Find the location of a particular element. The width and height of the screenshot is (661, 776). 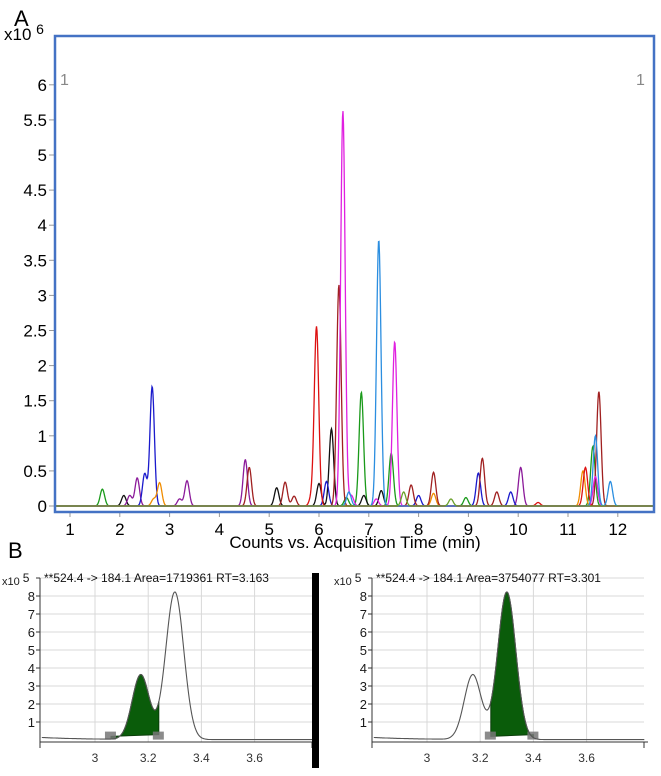

y-tick-label: 0 is located at coordinates (42, 506).